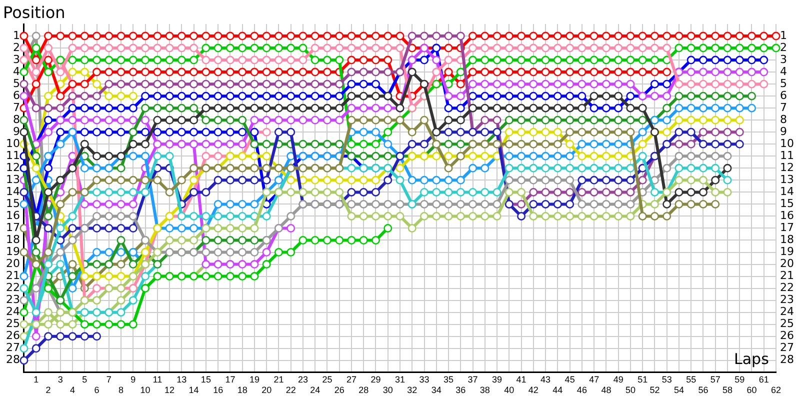  What do you see at coordinates (13, 143) in the screenshot?
I see `y-tick-label: 10` at bounding box center [13, 143].